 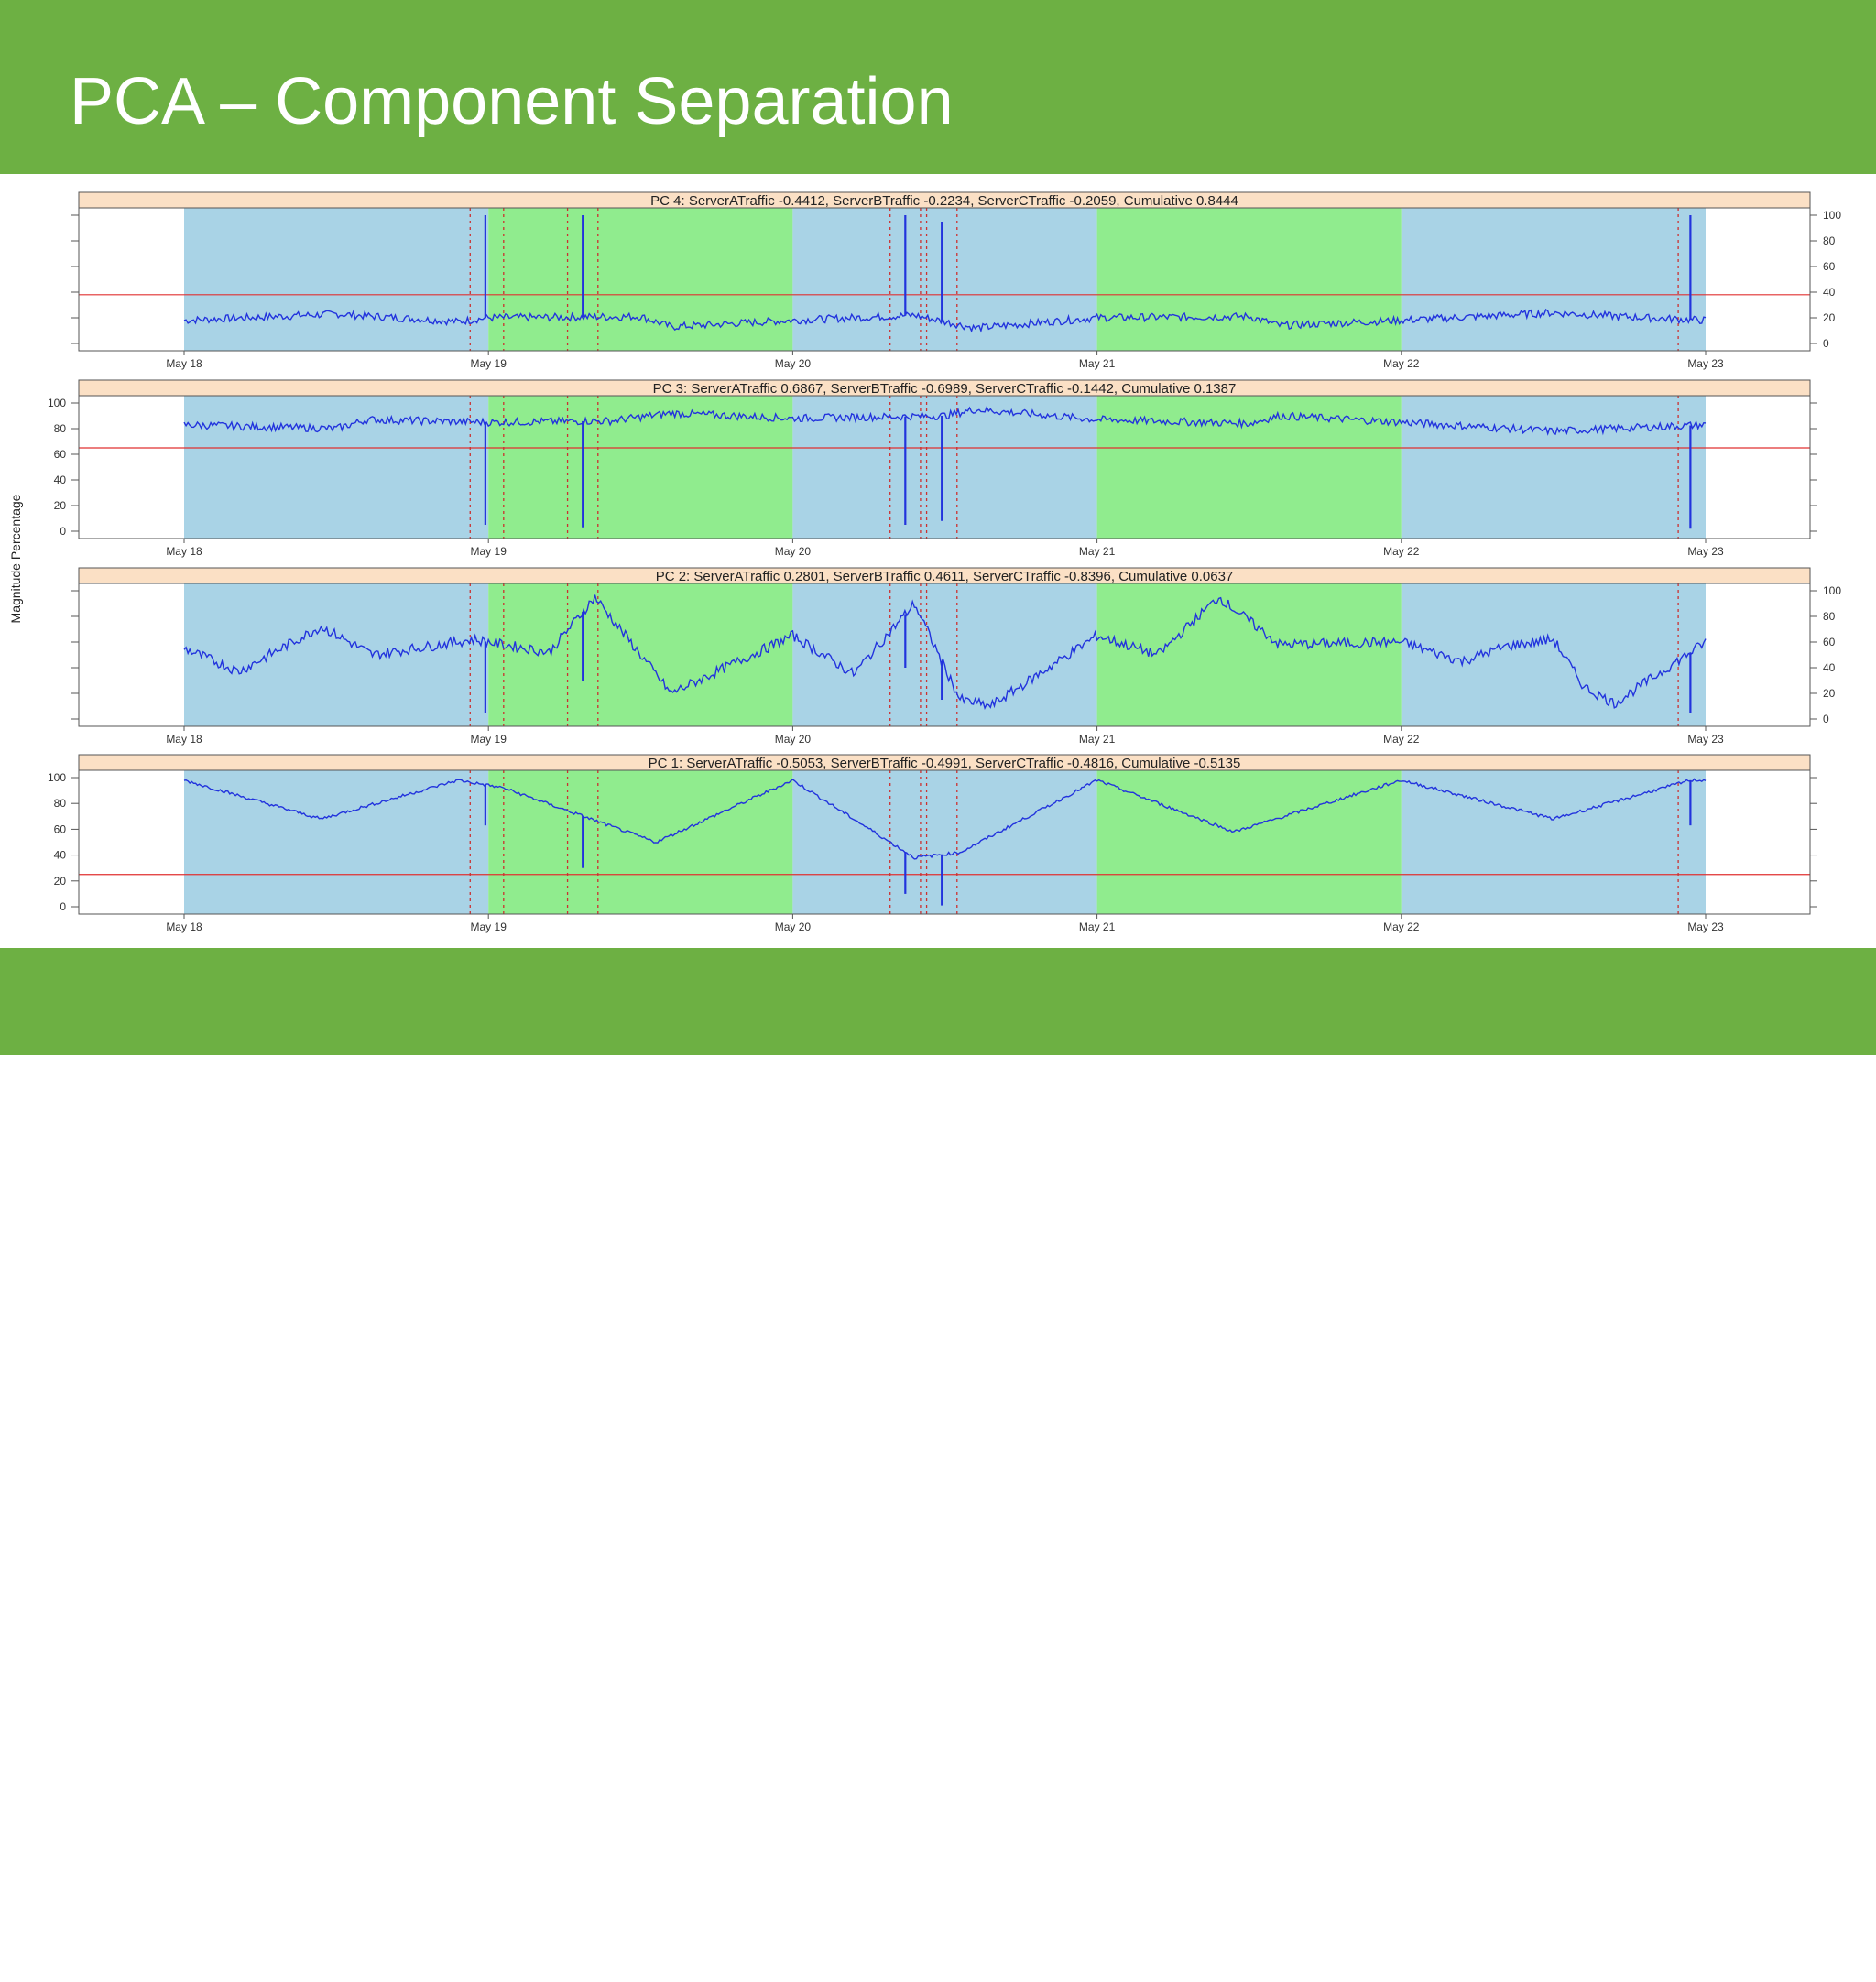 I want to click on title-band: PCA – Component Separation, so click(x=938, y=87).